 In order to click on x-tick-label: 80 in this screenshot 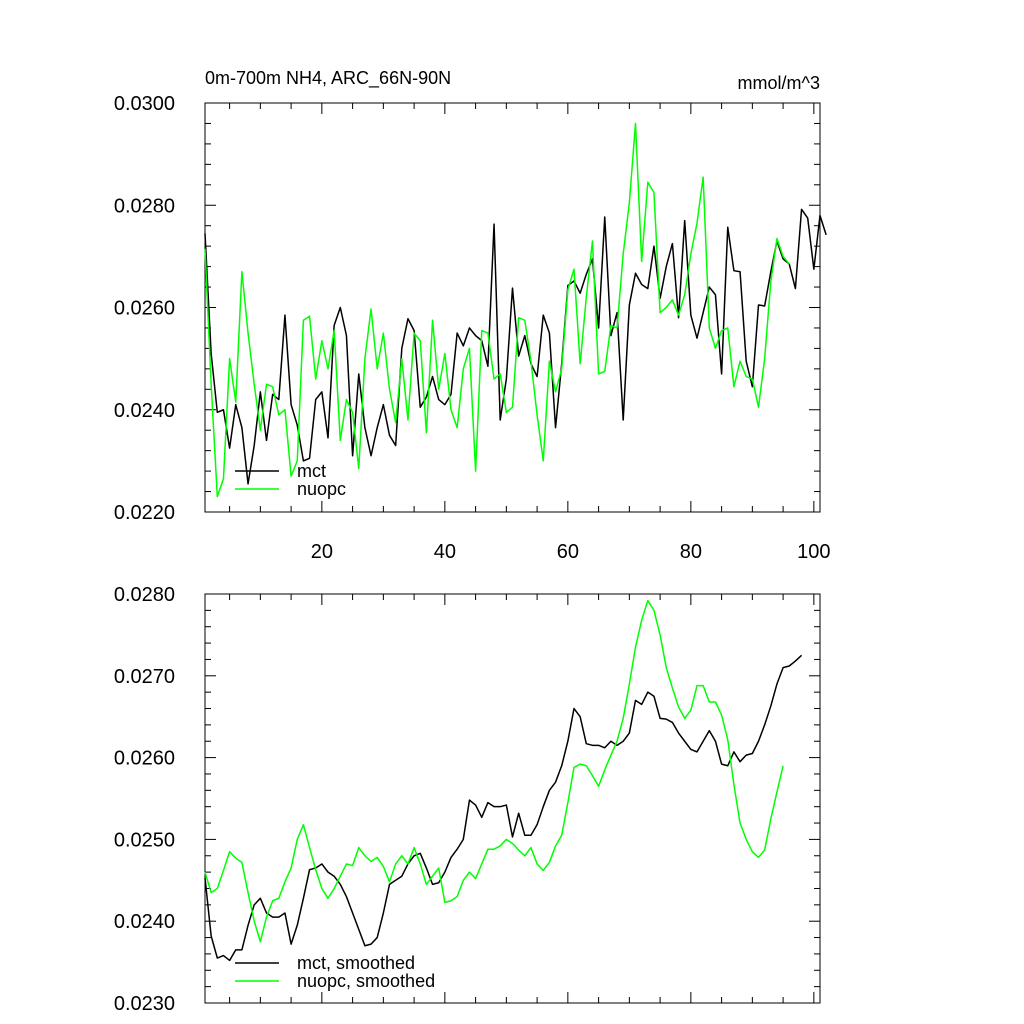, I will do `click(691, 552)`.